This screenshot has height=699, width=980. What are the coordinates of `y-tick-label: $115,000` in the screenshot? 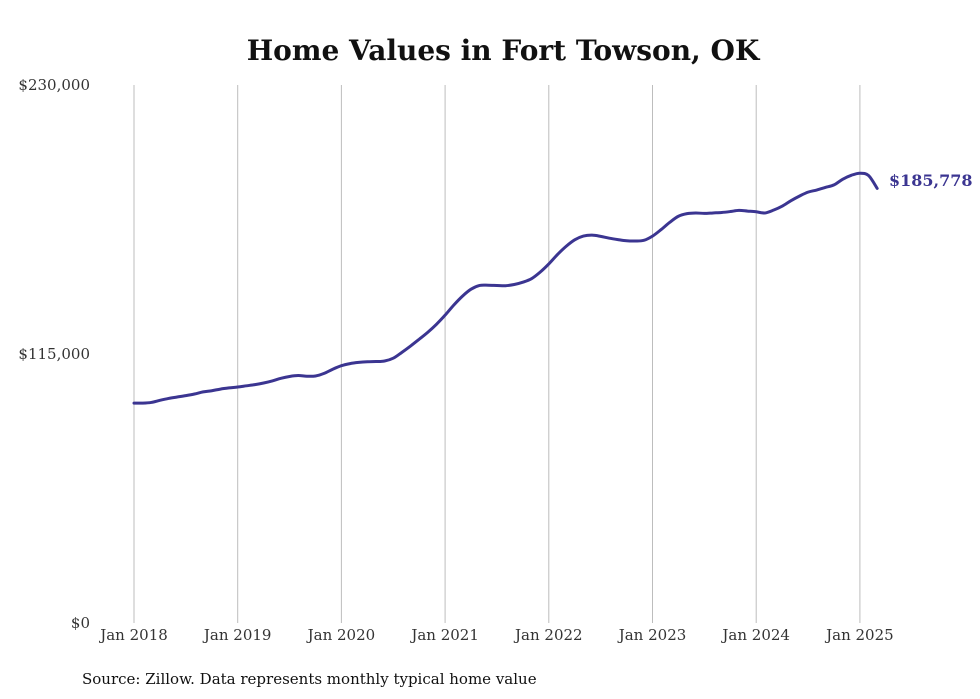 It's located at (54, 354).